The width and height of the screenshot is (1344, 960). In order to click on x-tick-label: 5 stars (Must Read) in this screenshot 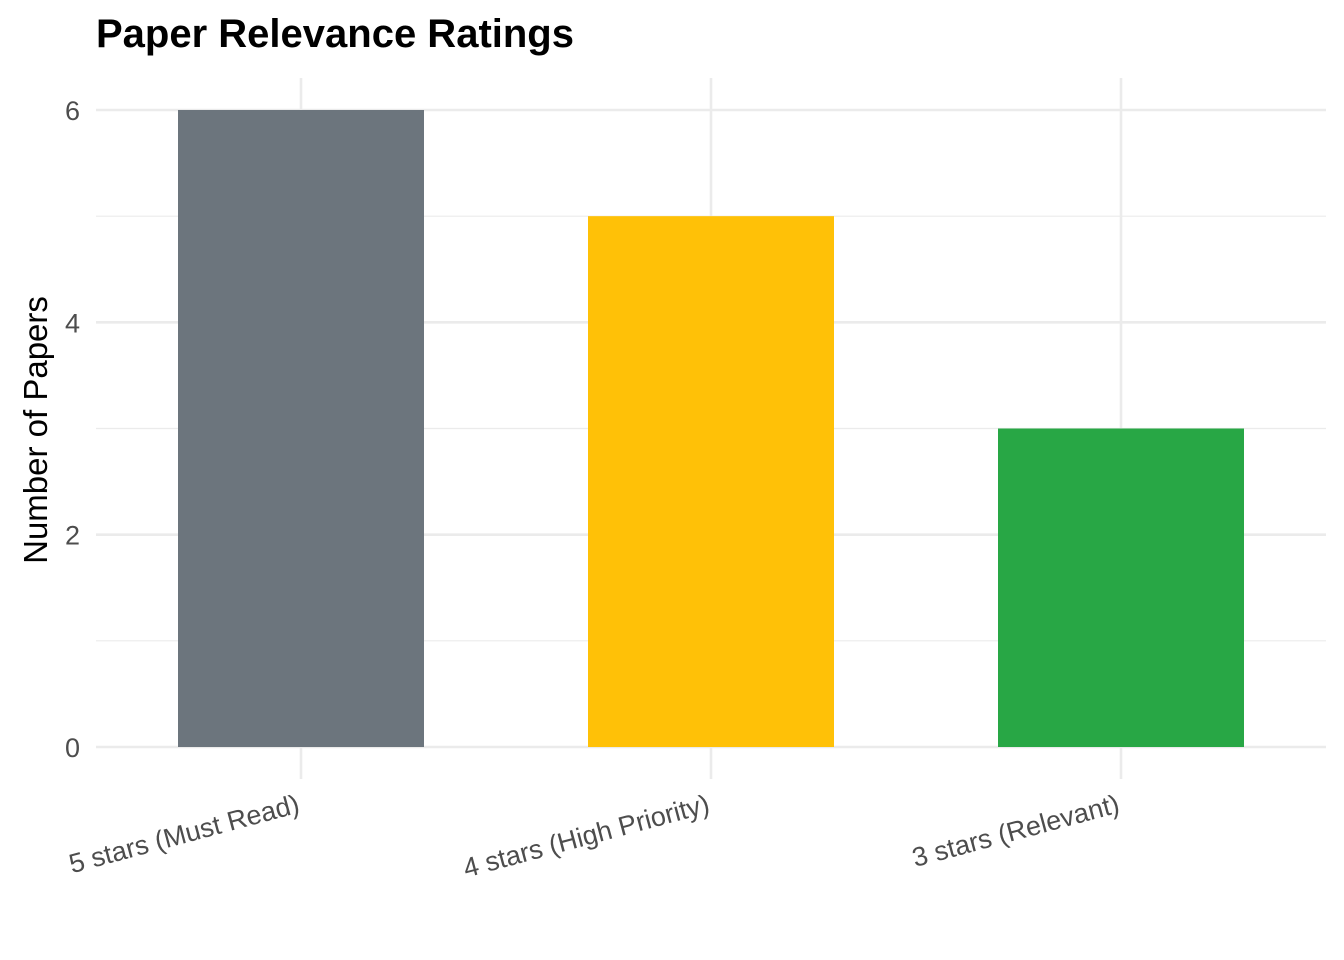, I will do `click(184, 834)`.